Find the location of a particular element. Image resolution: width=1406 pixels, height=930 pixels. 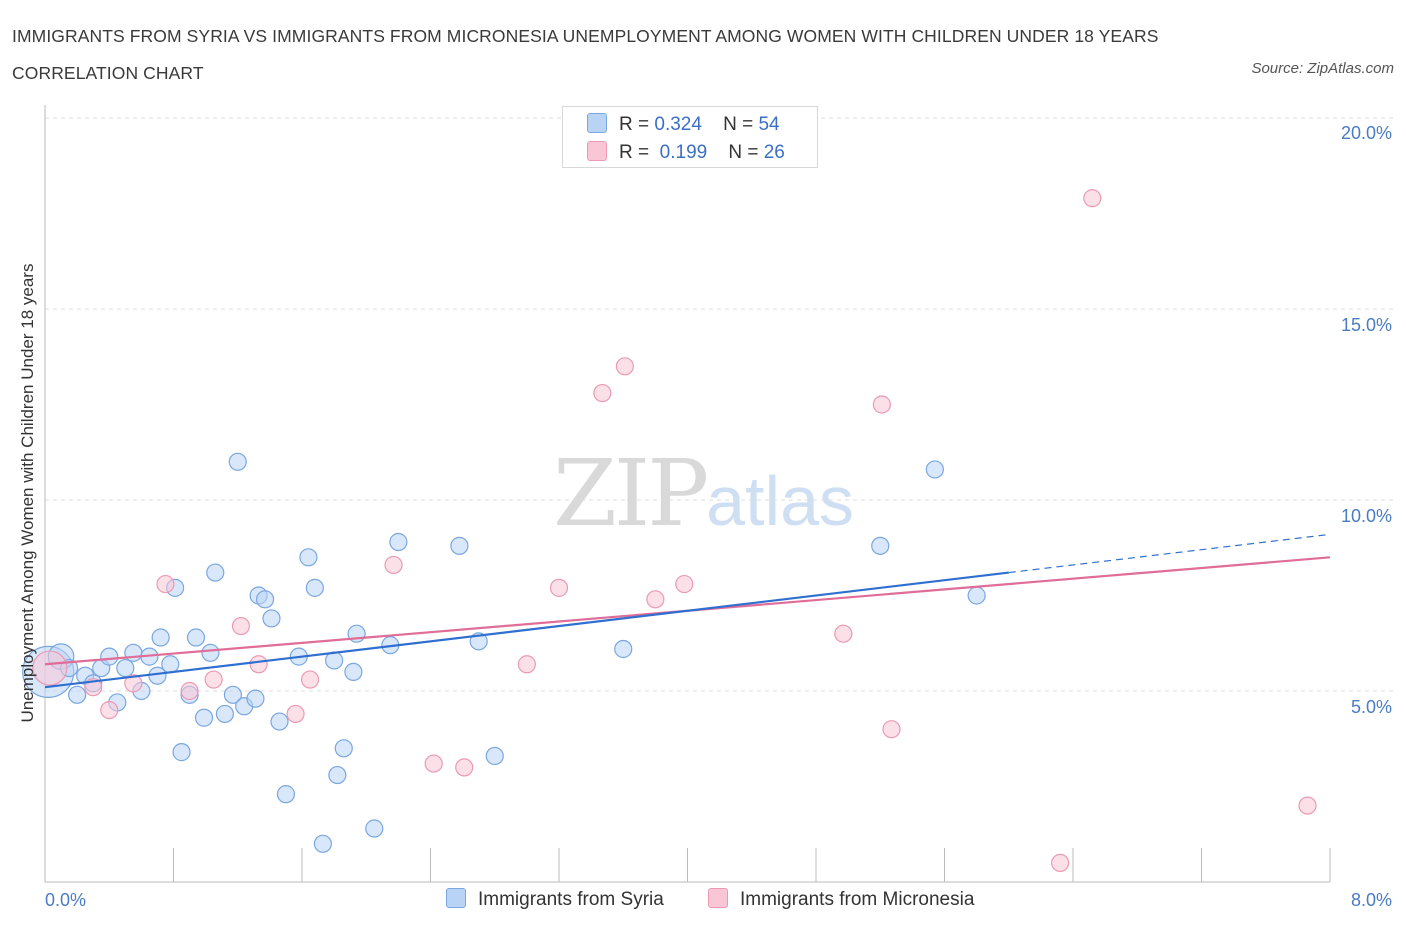

syria-legend-label: Immigrants from Syria is located at coordinates (571, 899).